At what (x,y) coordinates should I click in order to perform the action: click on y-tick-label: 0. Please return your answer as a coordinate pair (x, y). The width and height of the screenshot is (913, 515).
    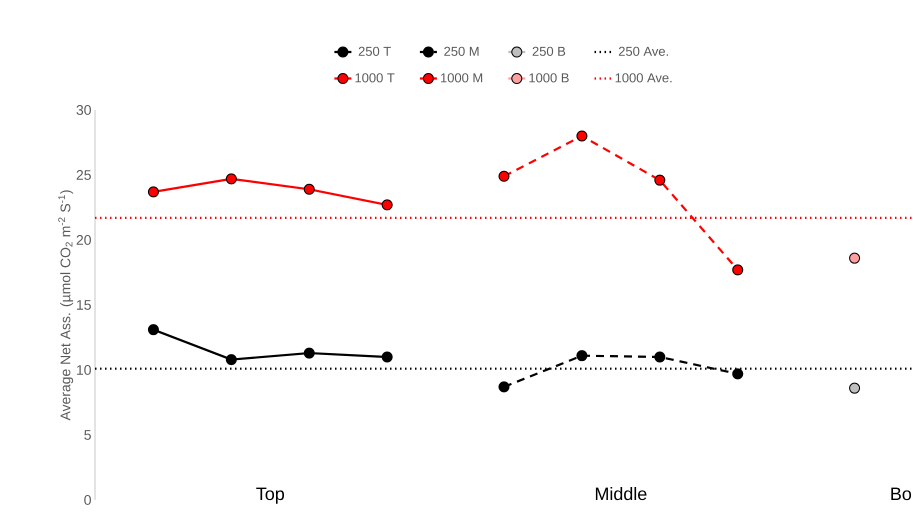
    Looking at the image, I should click on (87, 500).